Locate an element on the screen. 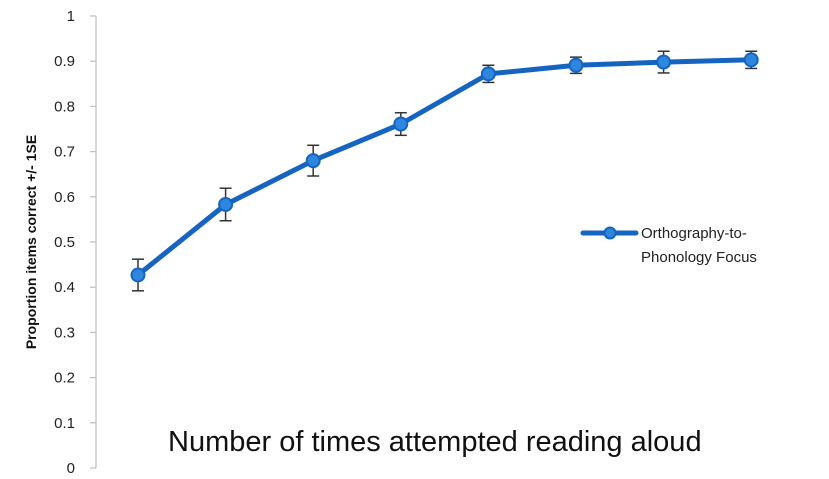  y-tick-label: 0.9 is located at coordinates (64, 61).